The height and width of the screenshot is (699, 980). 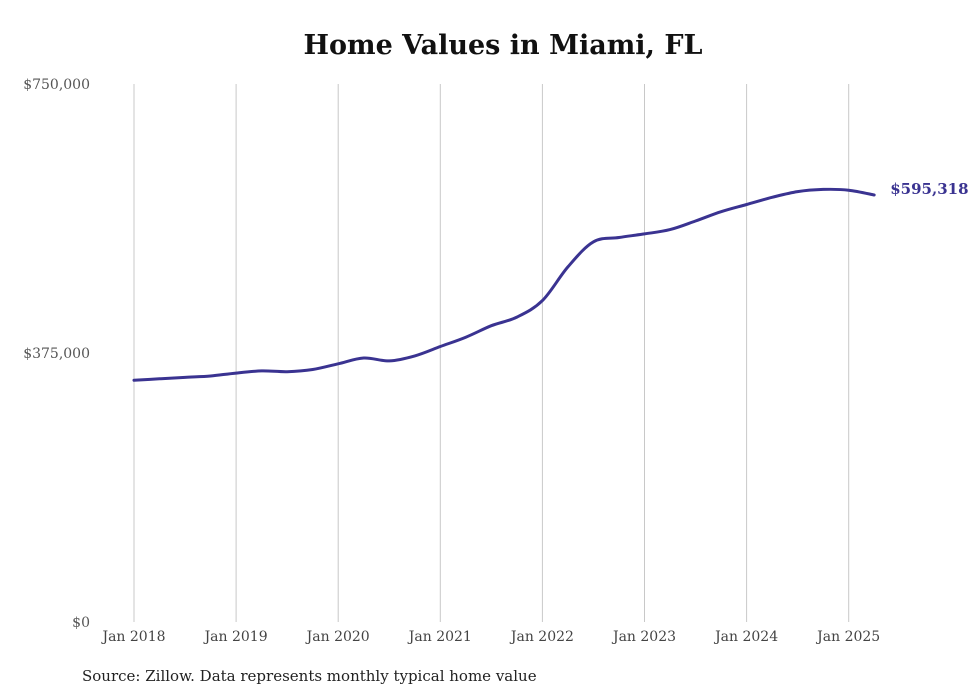 I want to click on x-tick-label: Jan 2018, so click(x=132, y=637).